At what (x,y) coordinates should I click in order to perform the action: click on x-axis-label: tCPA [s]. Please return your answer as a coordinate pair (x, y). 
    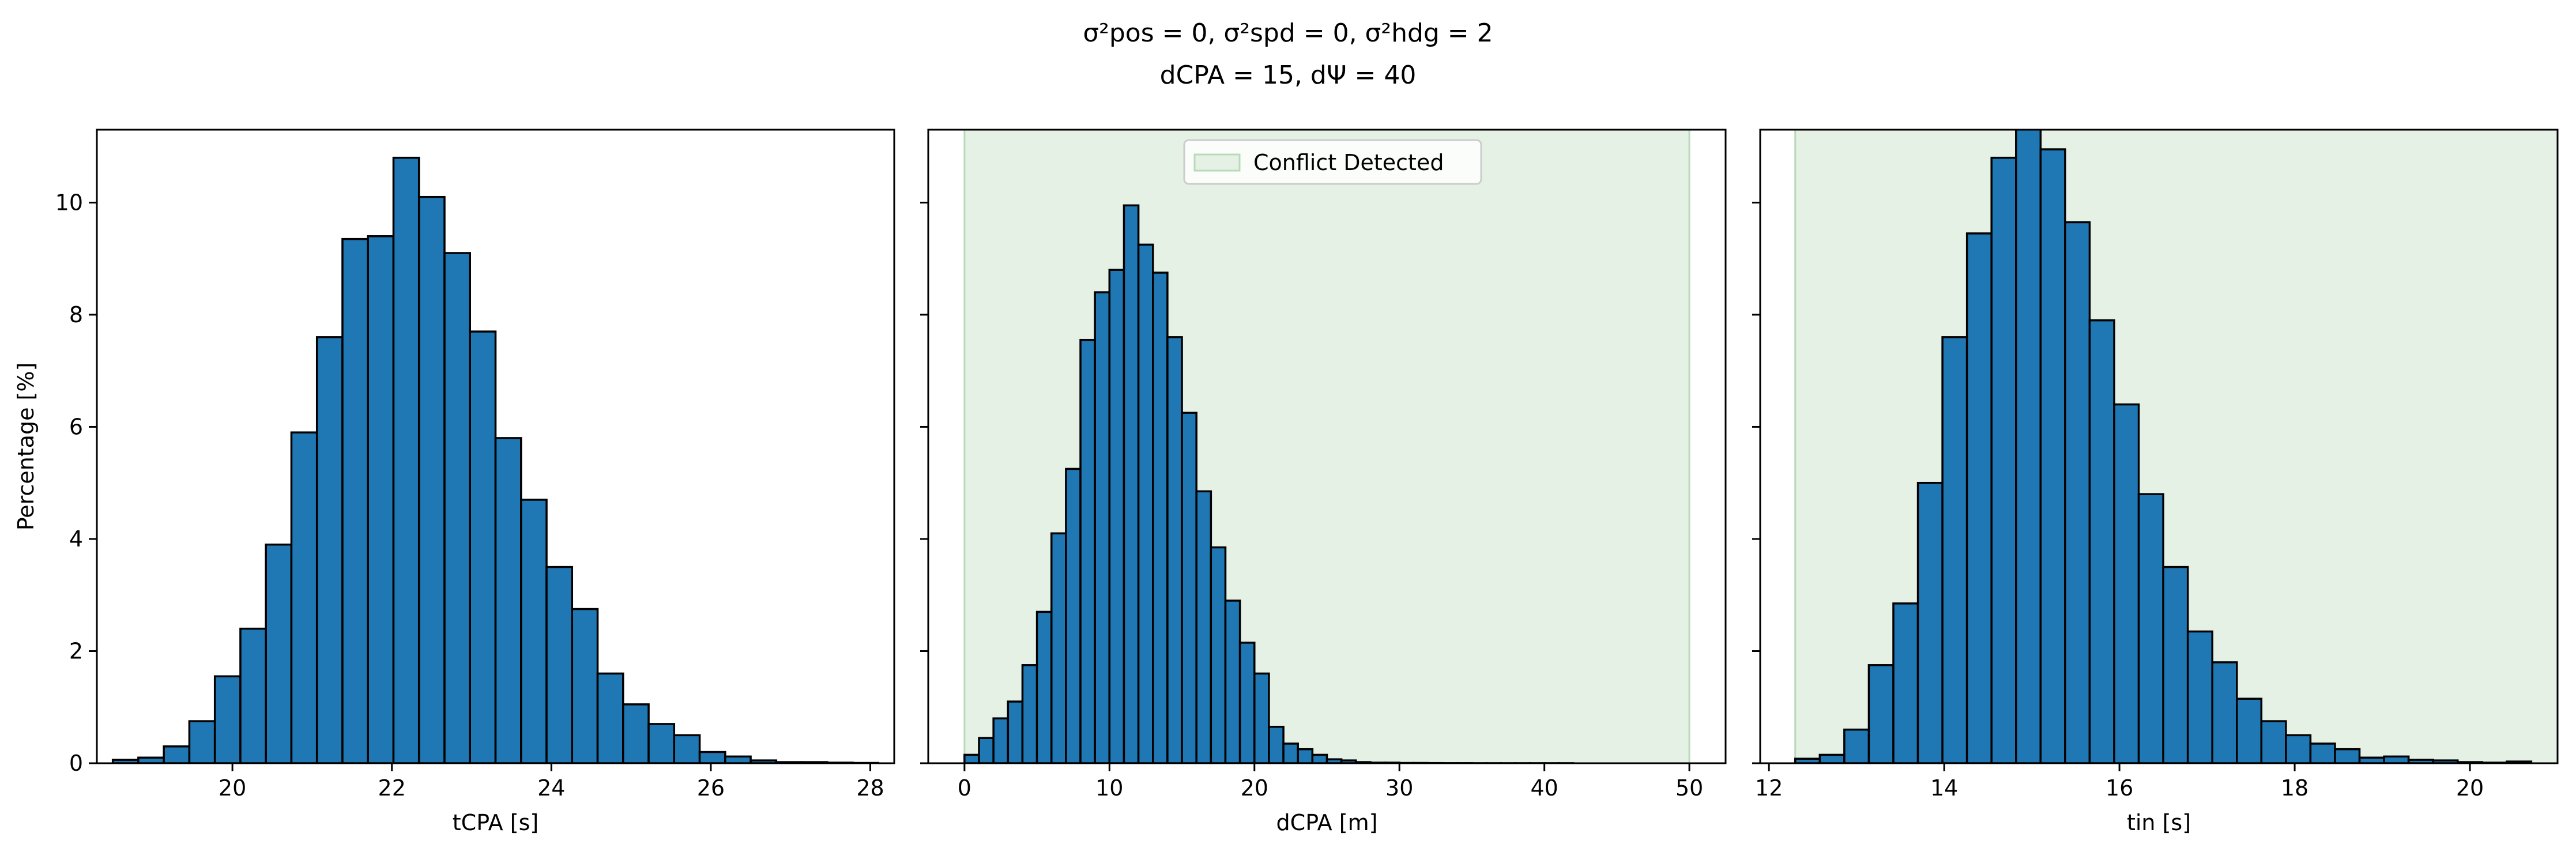
    Looking at the image, I should click on (495, 822).